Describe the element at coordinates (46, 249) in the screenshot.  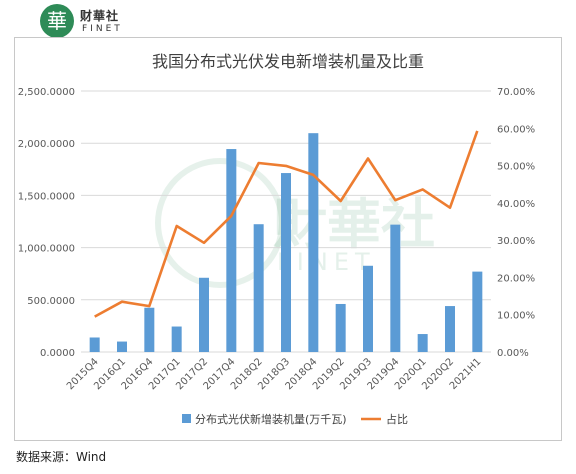
I see `left-tick-label: 1,000.0000` at that location.